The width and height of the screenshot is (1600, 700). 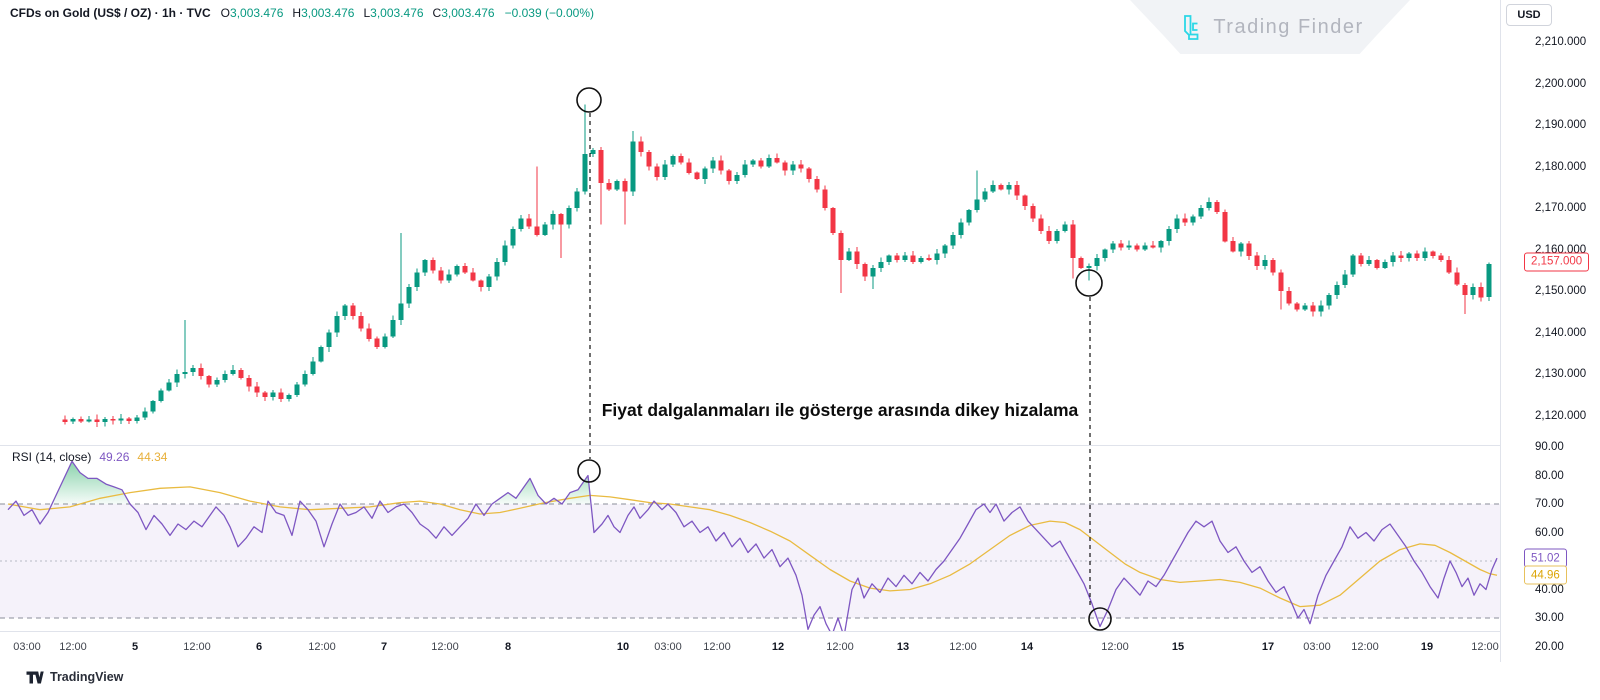 I want to click on rsi-ma-current-value: 44.34, so click(x=152, y=457).